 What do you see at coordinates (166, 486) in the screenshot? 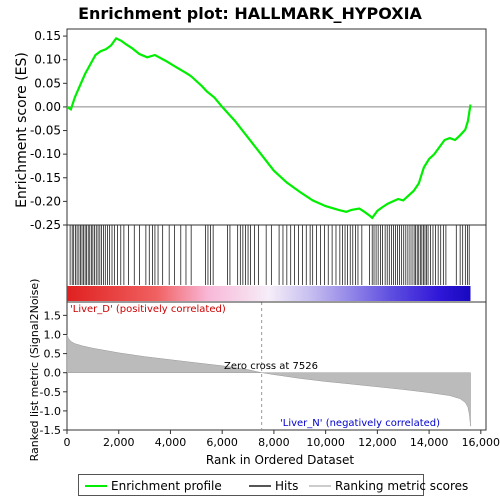
I see `legend-label-es: Enrichment profile` at bounding box center [166, 486].